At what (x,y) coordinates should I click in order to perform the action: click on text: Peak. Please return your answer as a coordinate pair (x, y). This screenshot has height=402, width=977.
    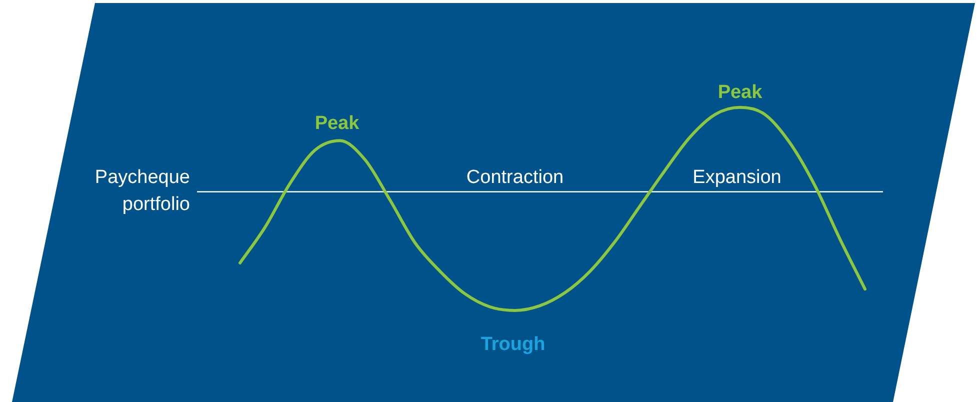
    Looking at the image, I should click on (740, 93).